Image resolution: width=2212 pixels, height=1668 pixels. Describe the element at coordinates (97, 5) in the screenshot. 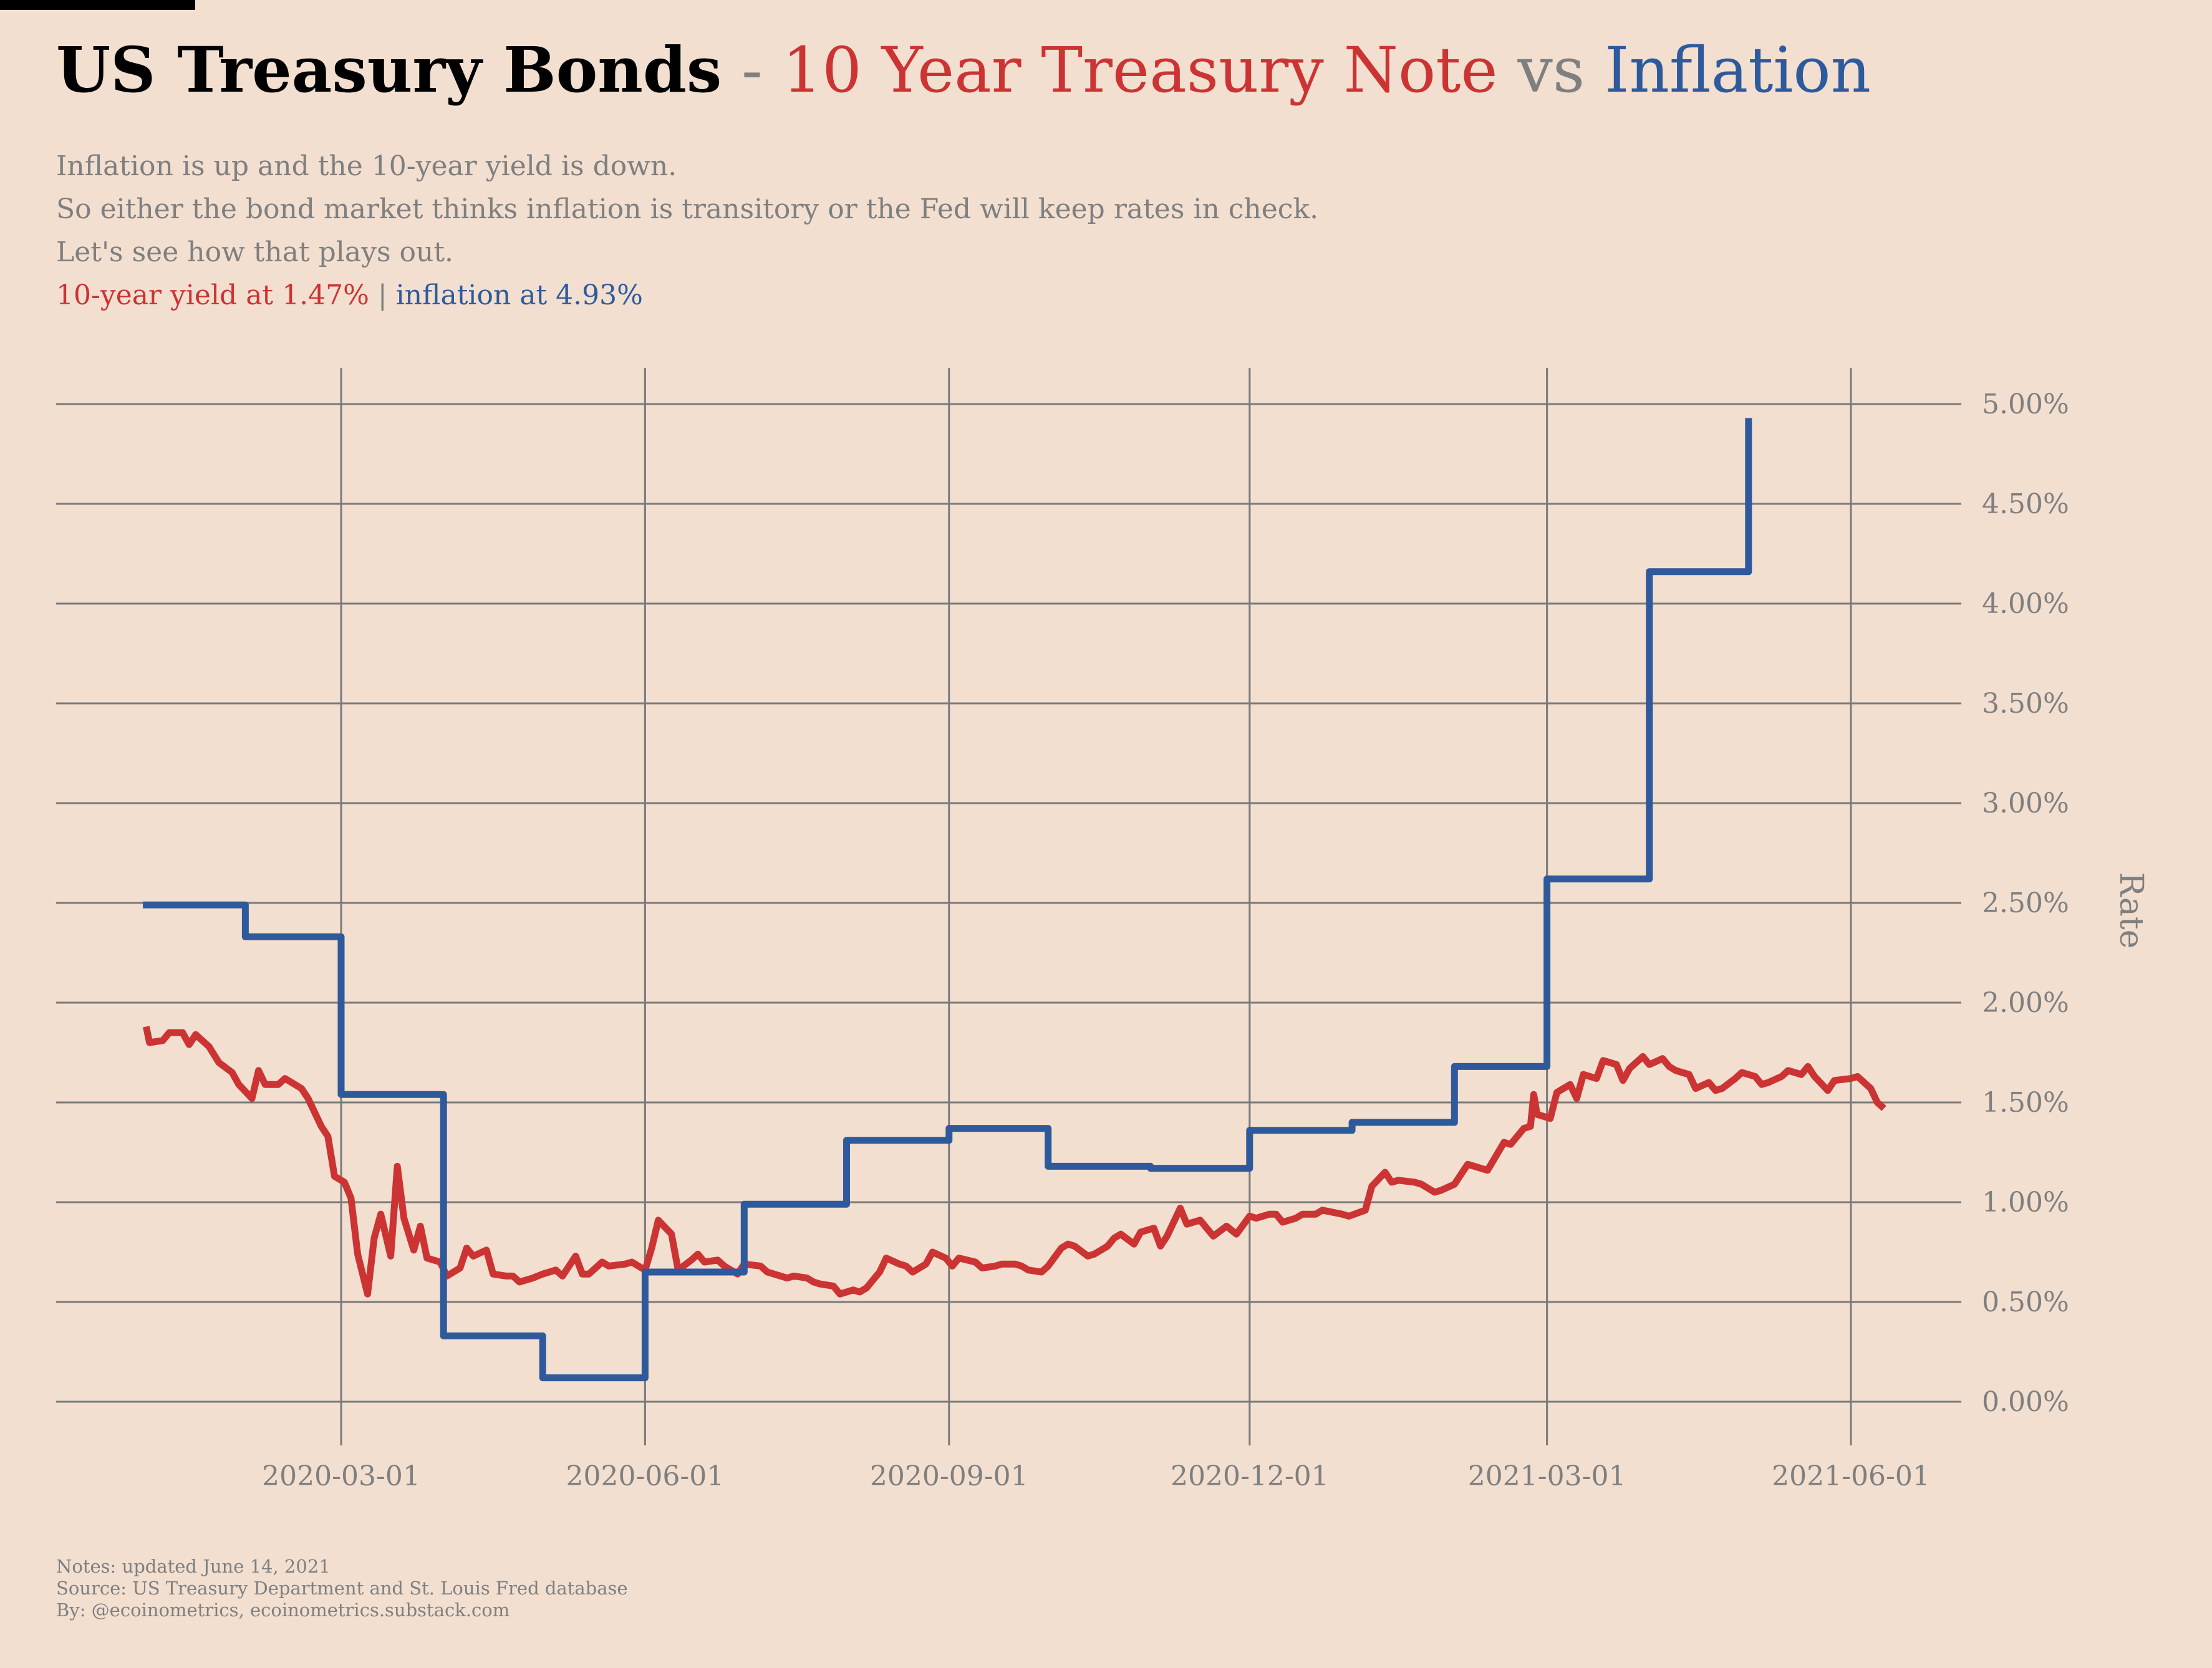

I see `top-accent-bar` at that location.